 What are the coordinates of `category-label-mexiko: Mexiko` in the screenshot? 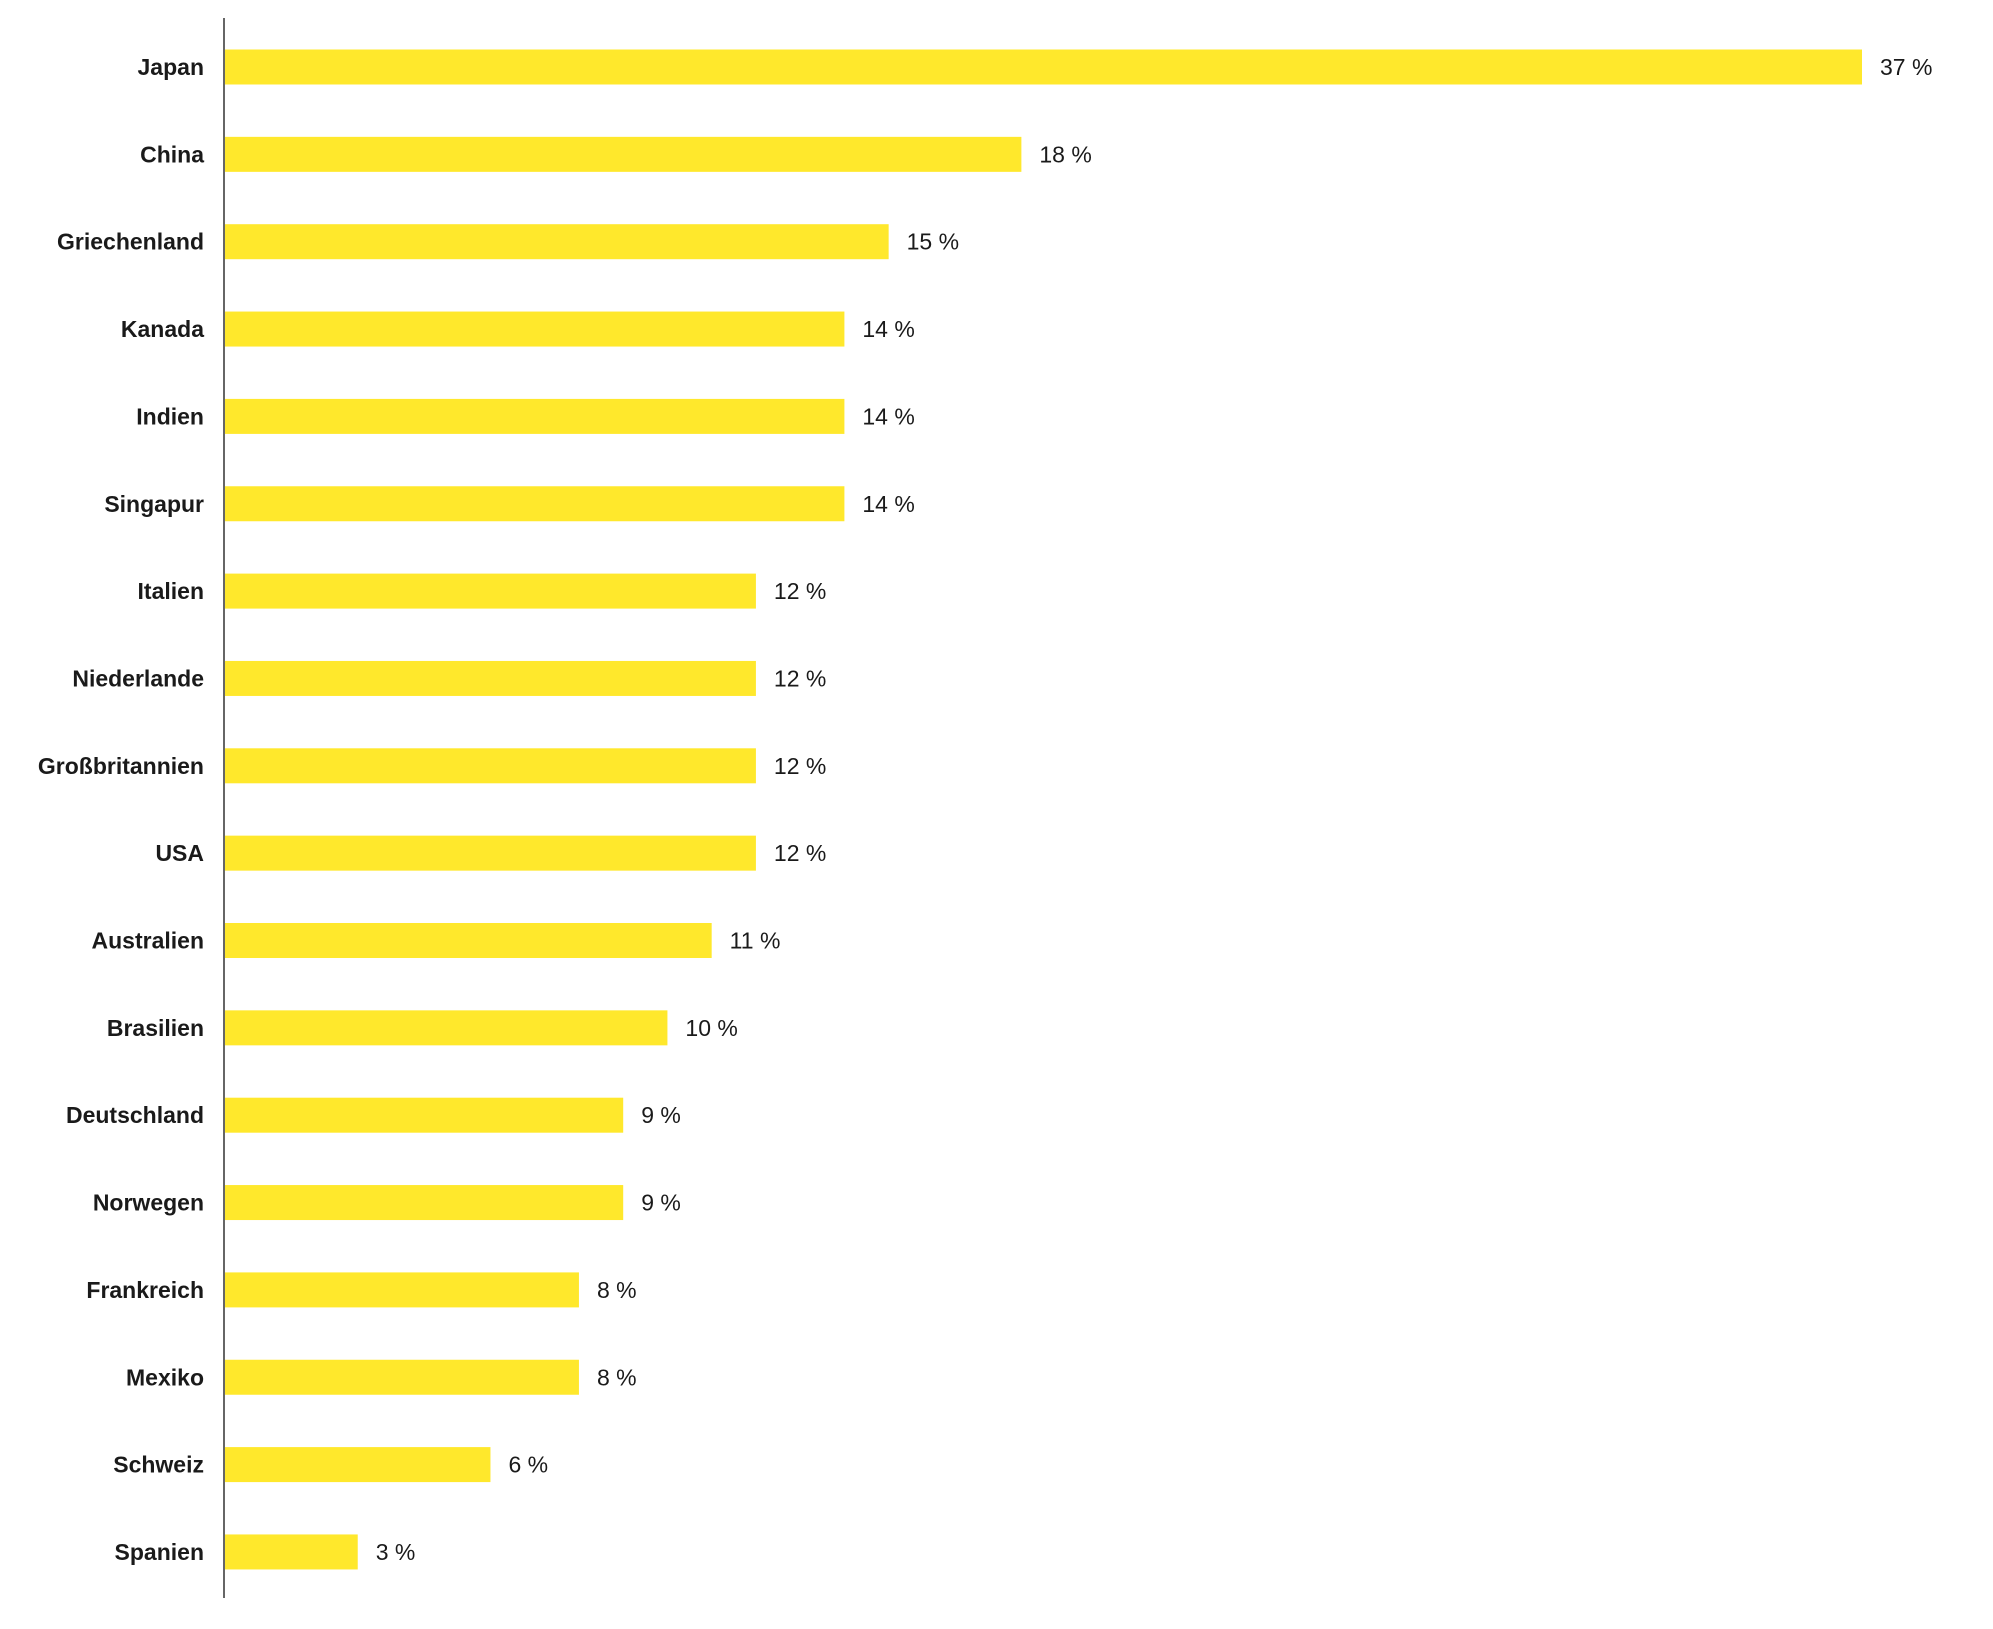 It's located at (165, 1377).